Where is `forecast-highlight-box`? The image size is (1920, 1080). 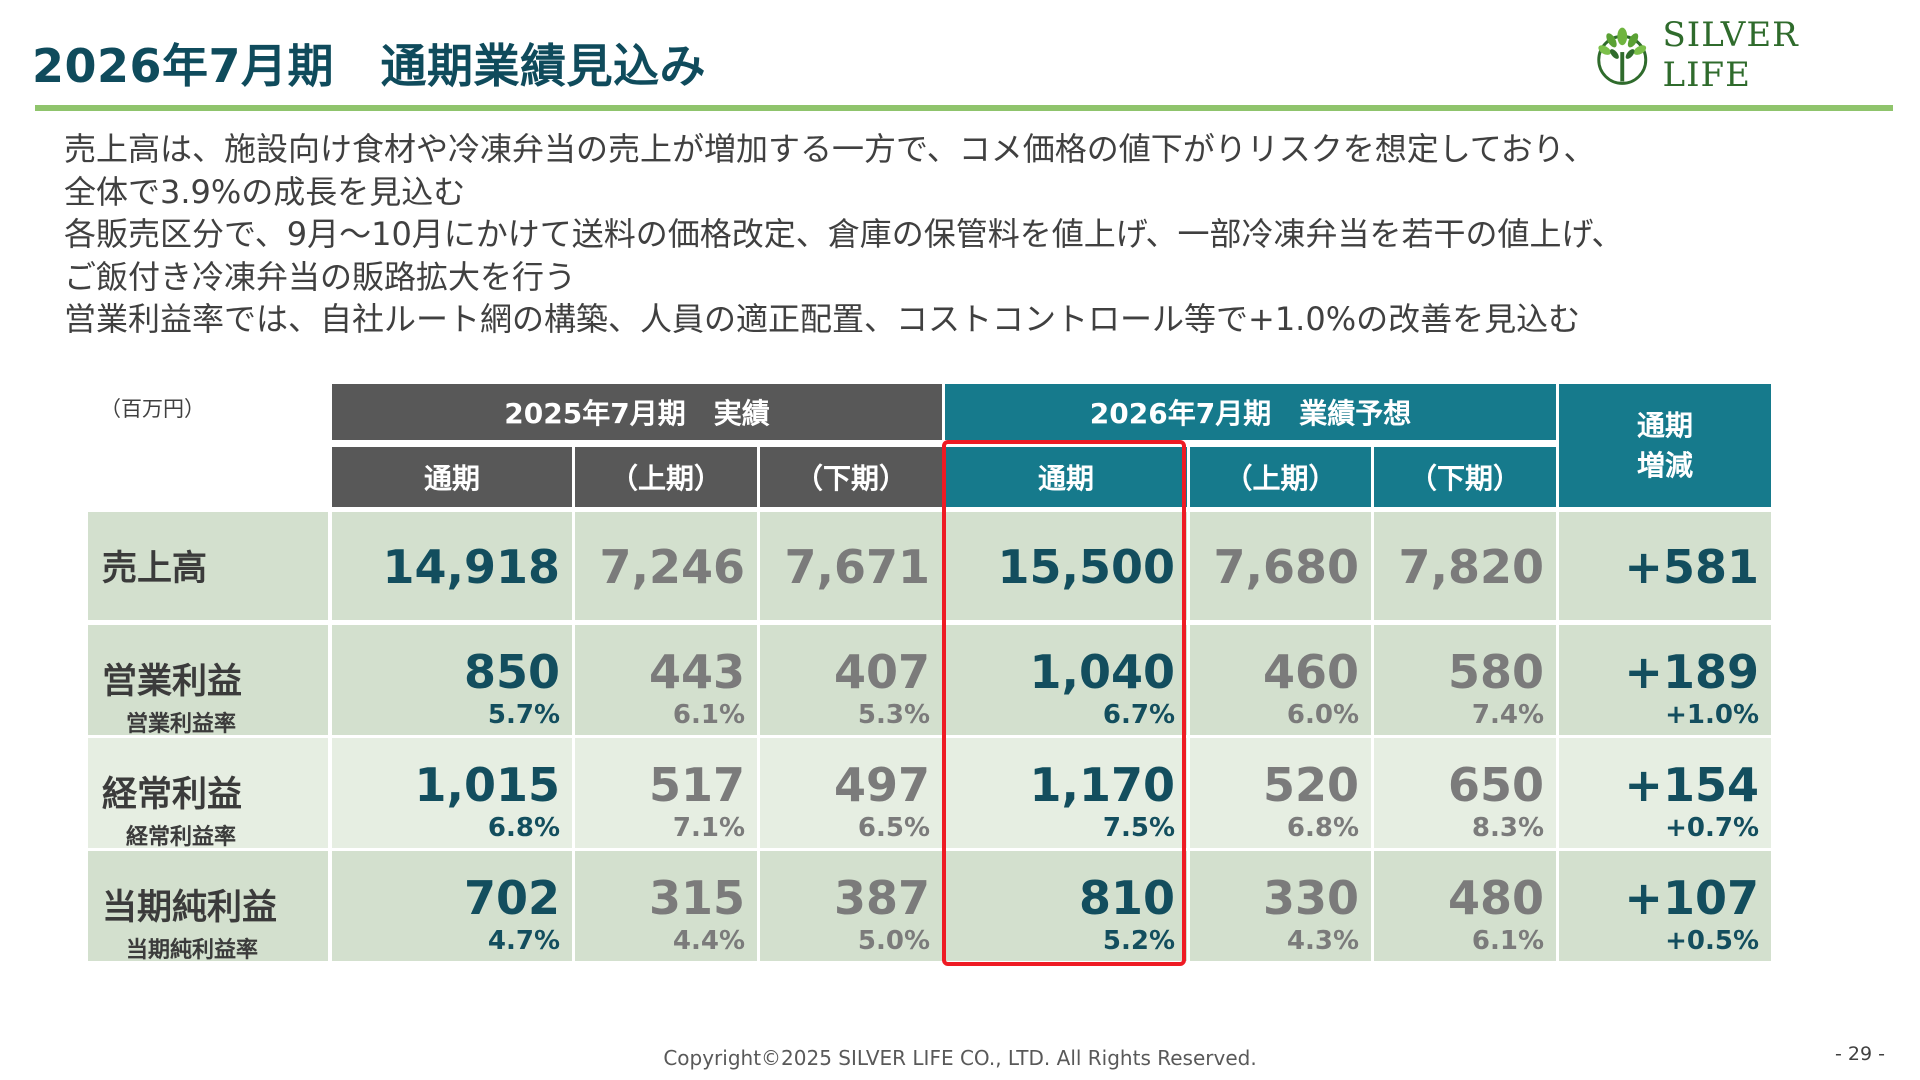 forecast-highlight-box is located at coordinates (1064, 703).